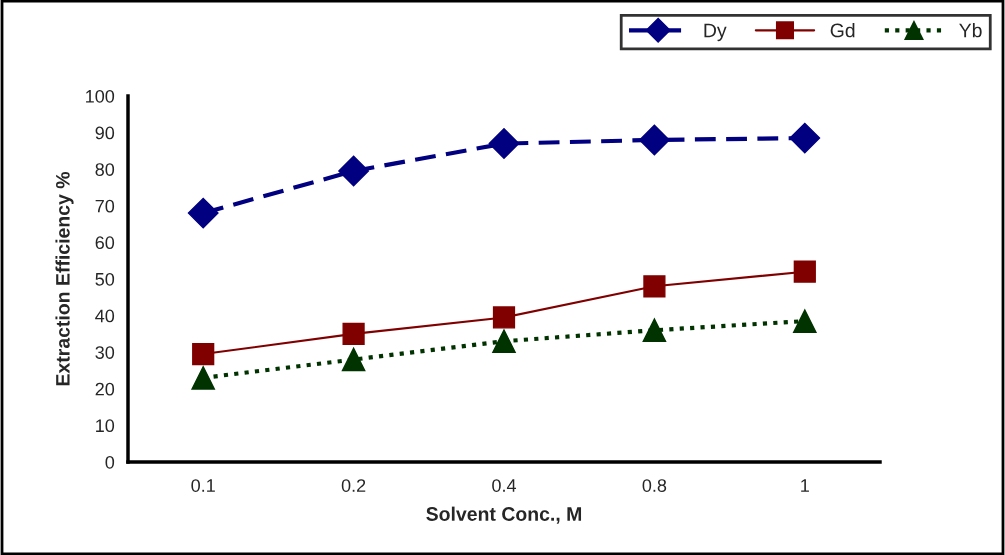 The width and height of the screenshot is (1005, 555). Describe the element at coordinates (105, 169) in the screenshot. I see `y-tick-label: 80` at that location.